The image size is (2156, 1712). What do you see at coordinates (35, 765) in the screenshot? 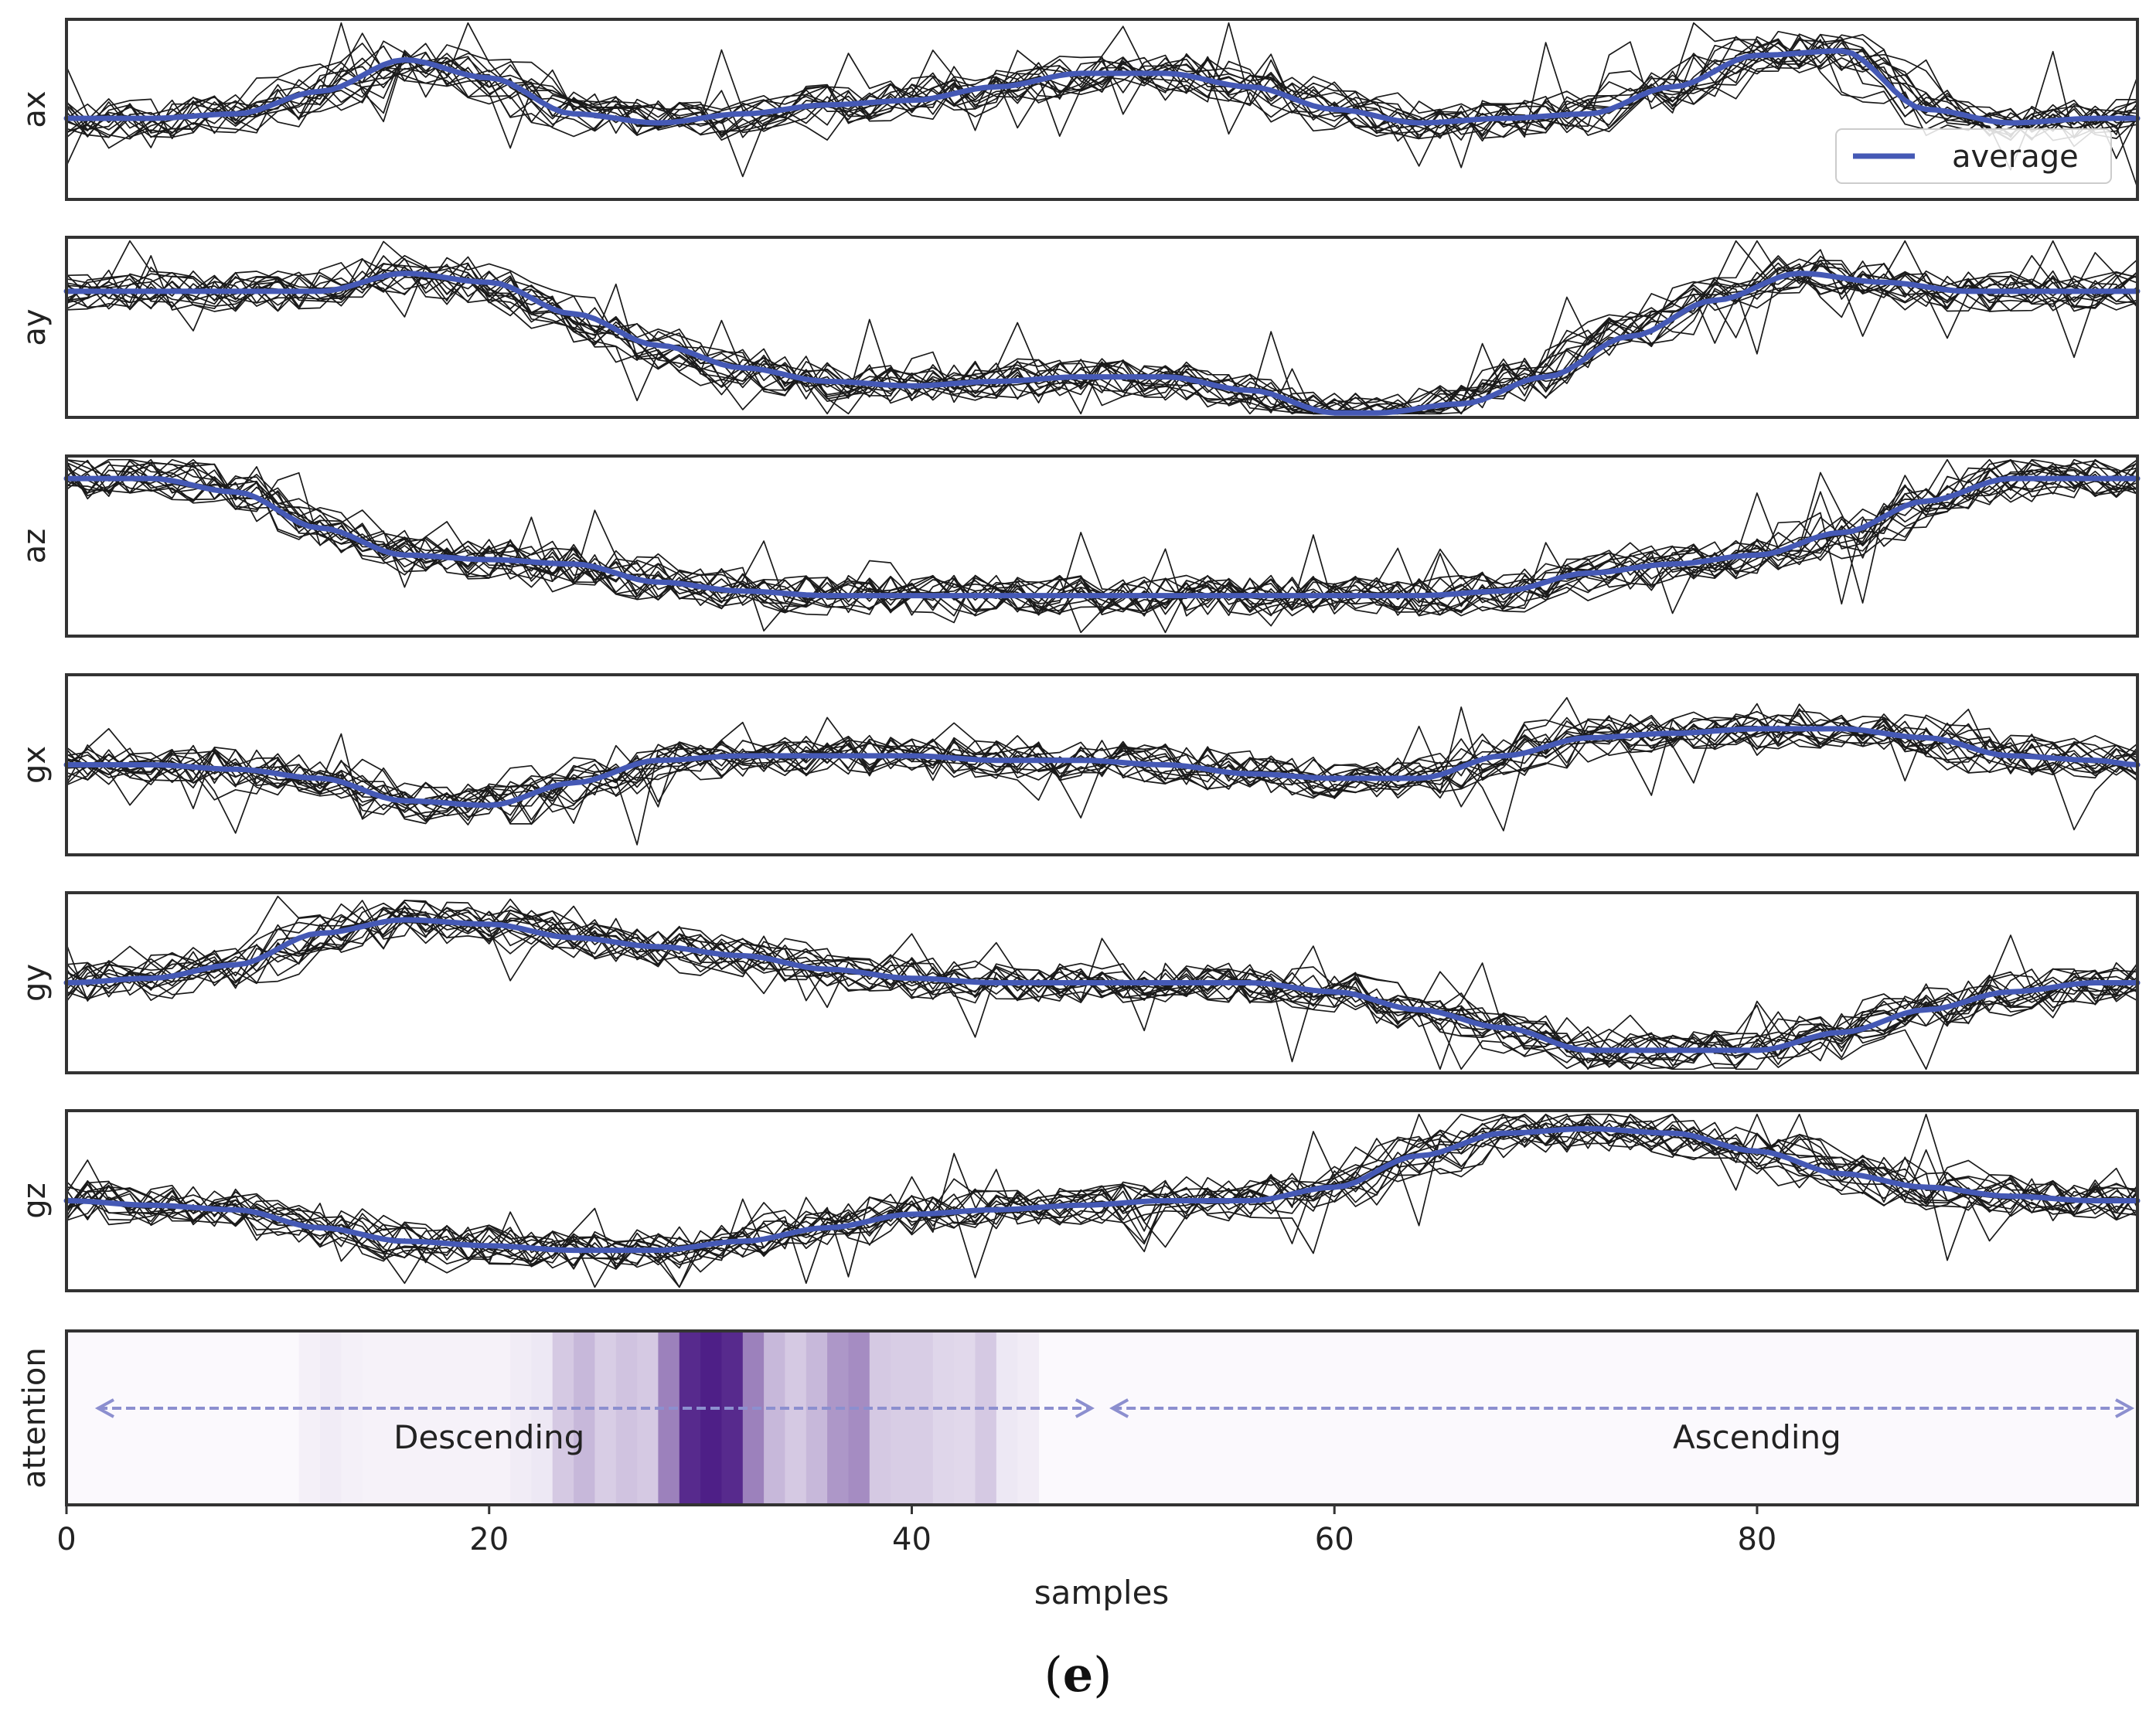
I see `gx-ylabel: gx` at bounding box center [35, 765].